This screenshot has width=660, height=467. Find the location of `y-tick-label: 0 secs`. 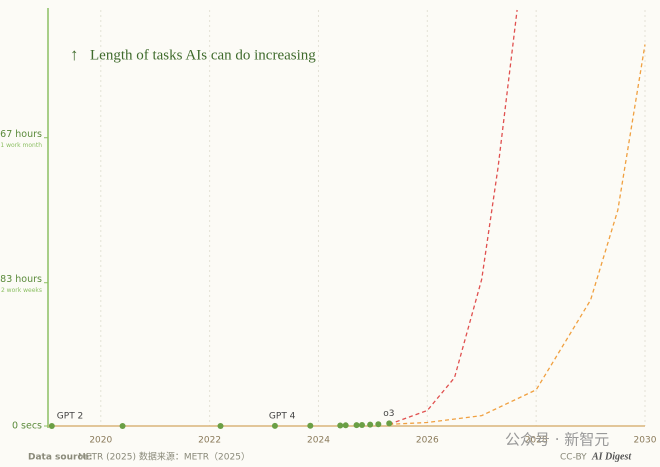

y-tick-label: 0 secs is located at coordinates (27, 426).